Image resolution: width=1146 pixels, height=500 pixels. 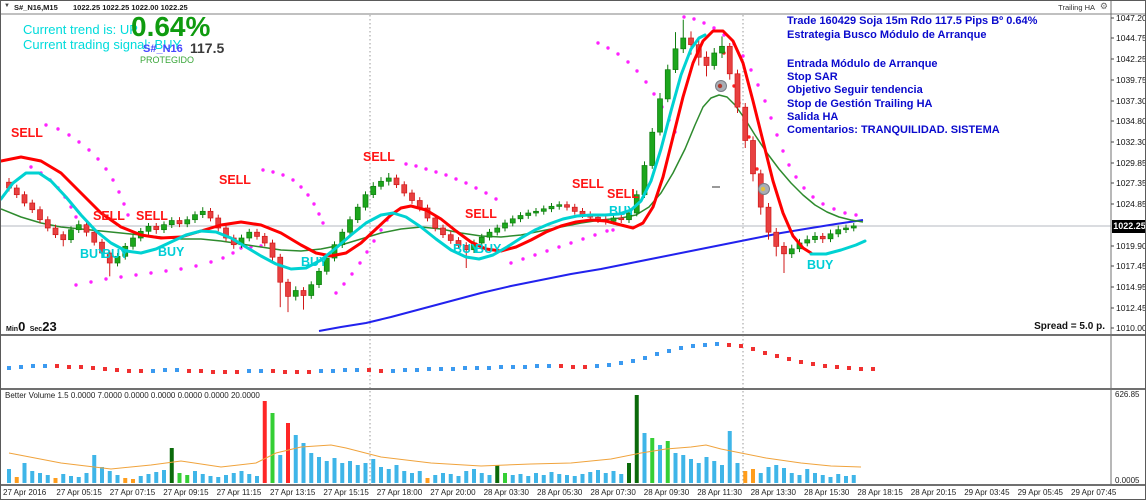 What do you see at coordinates (812, 77) in the screenshot?
I see `trade-note-line: Stop SAR` at bounding box center [812, 77].